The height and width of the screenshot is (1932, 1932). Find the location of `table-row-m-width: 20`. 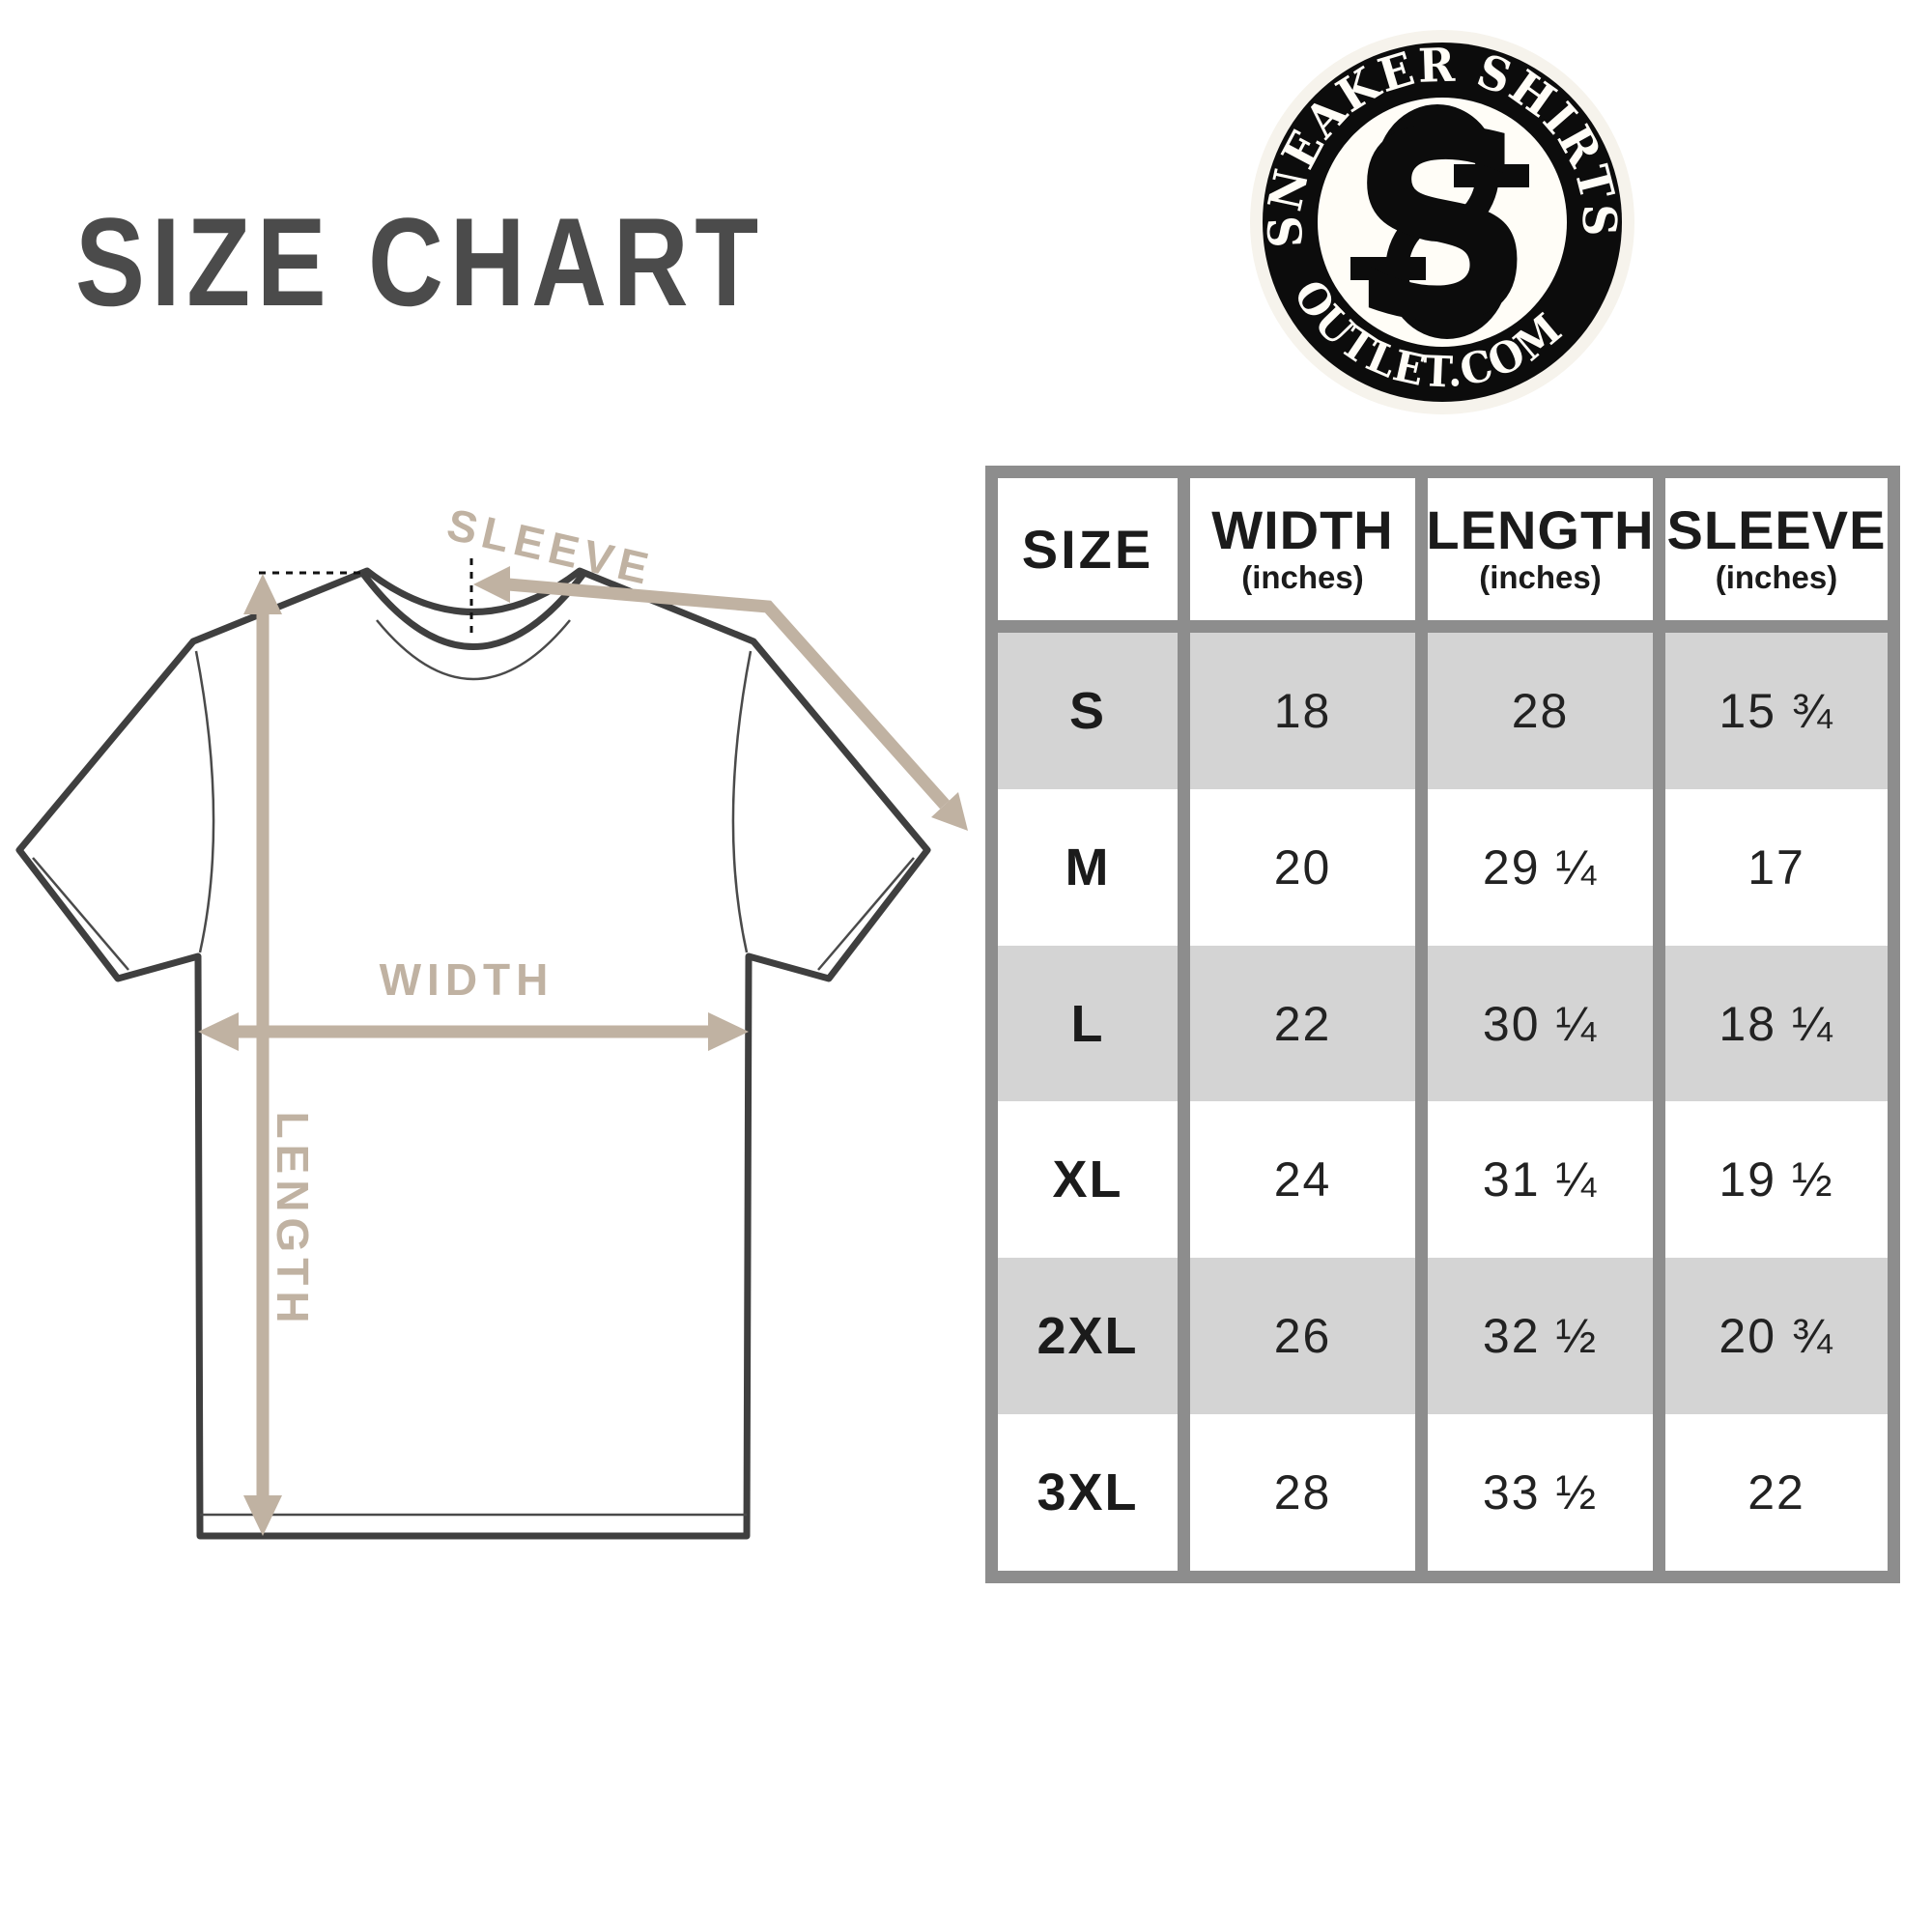

table-row-m-width: 20 is located at coordinates (1302, 867).